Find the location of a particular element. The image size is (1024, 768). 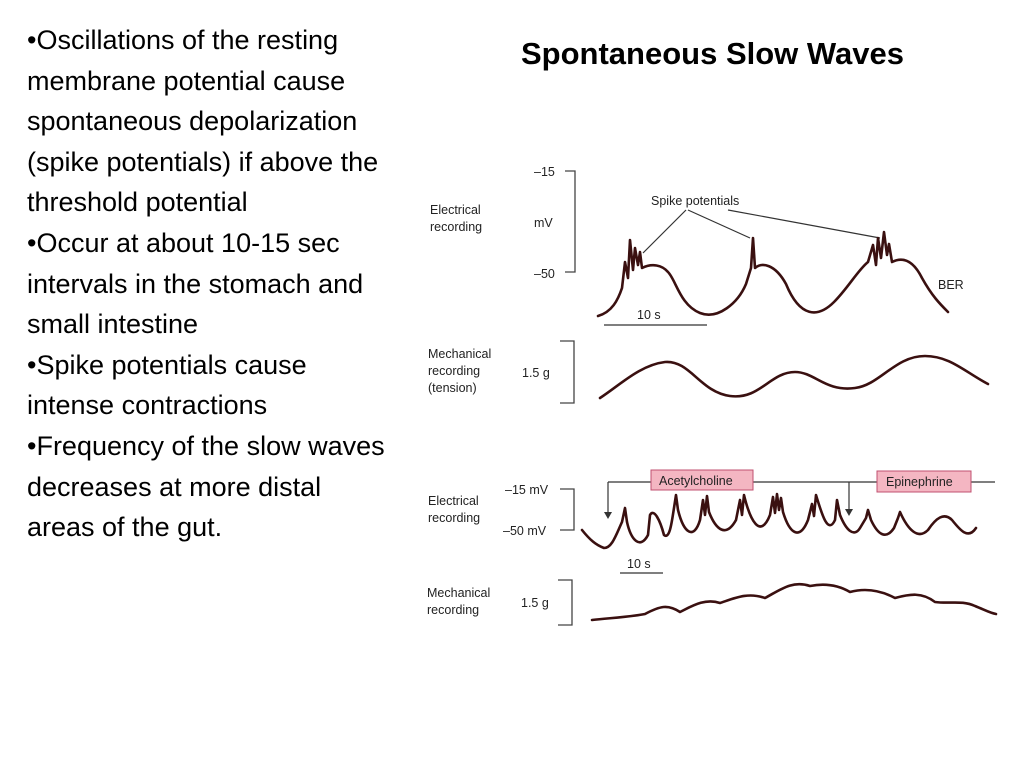

top-scale-unit-label: mV is located at coordinates (543, 223).